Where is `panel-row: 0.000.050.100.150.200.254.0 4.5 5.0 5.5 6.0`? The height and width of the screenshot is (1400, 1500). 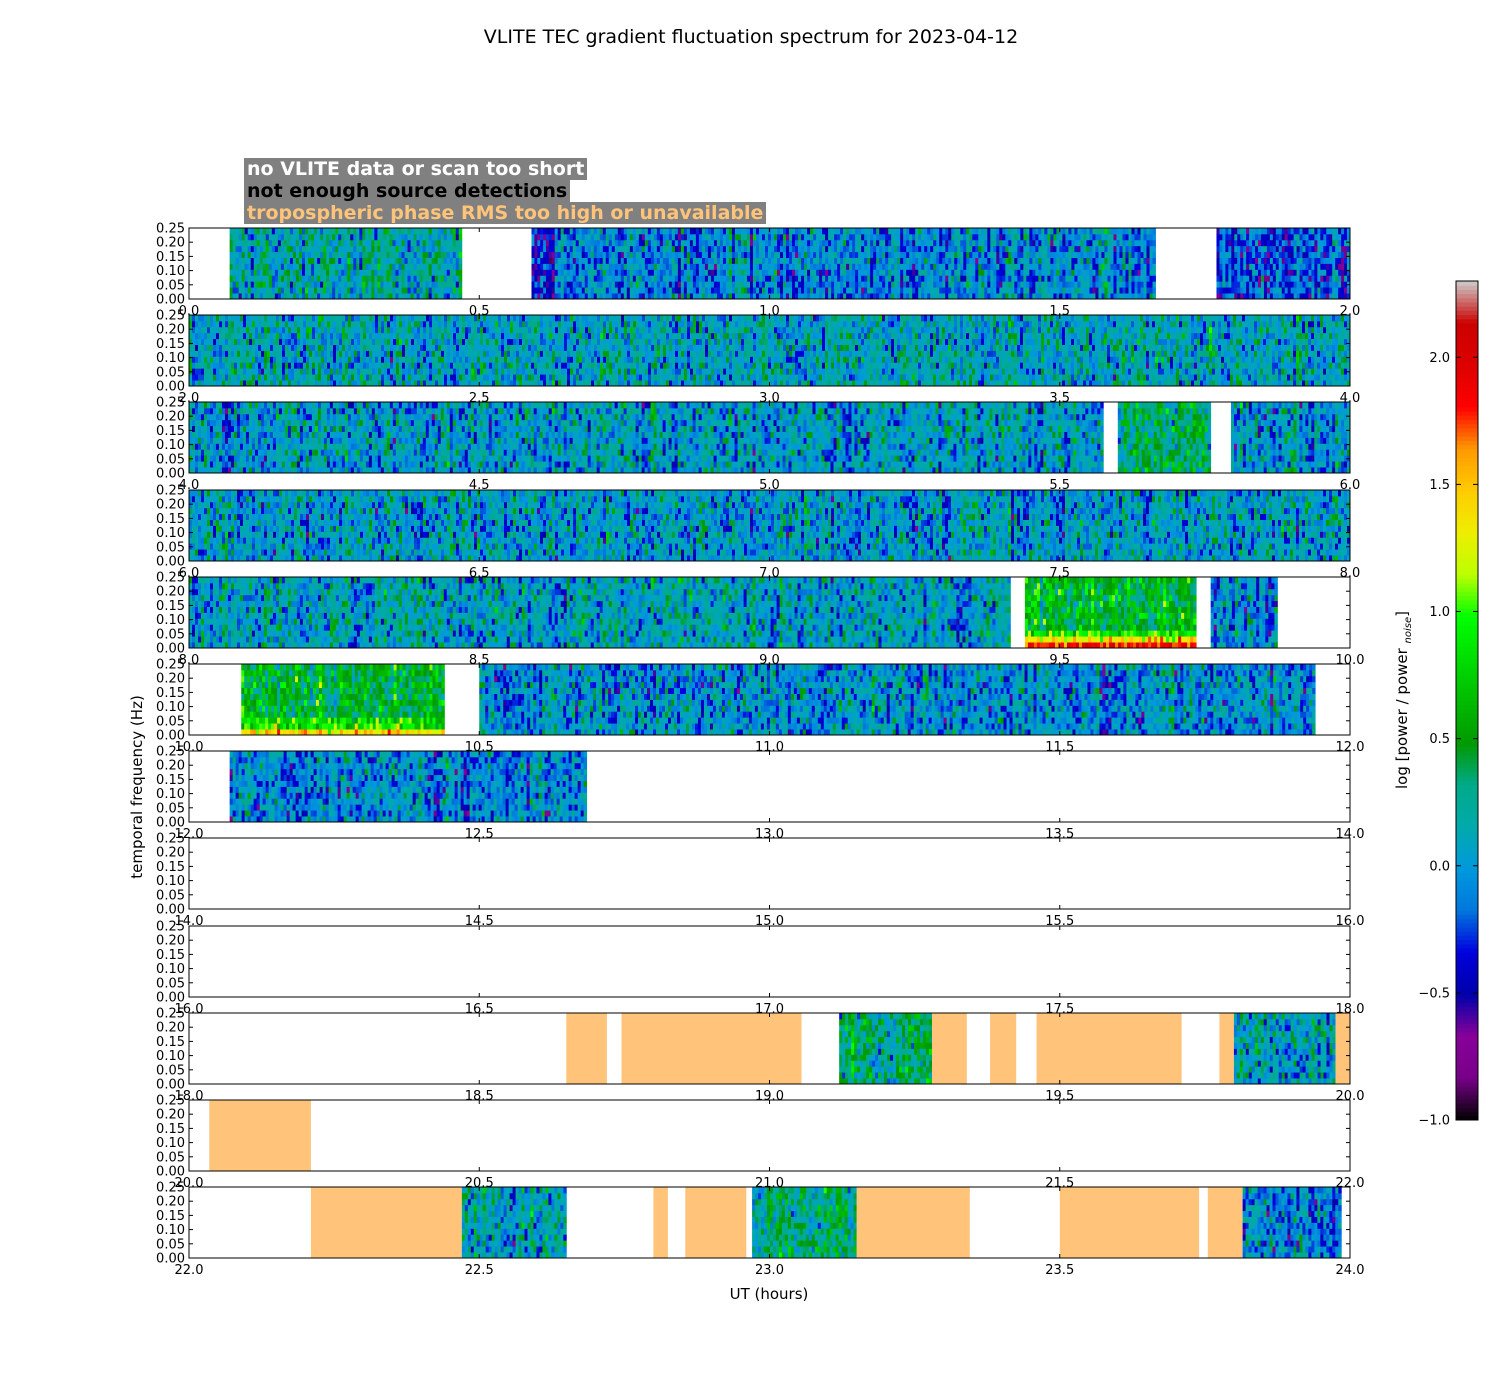
panel-row: 0.000.050.100.150.200.254.0 4.5 5.0 5.5 6.0 is located at coordinates (758, 445).